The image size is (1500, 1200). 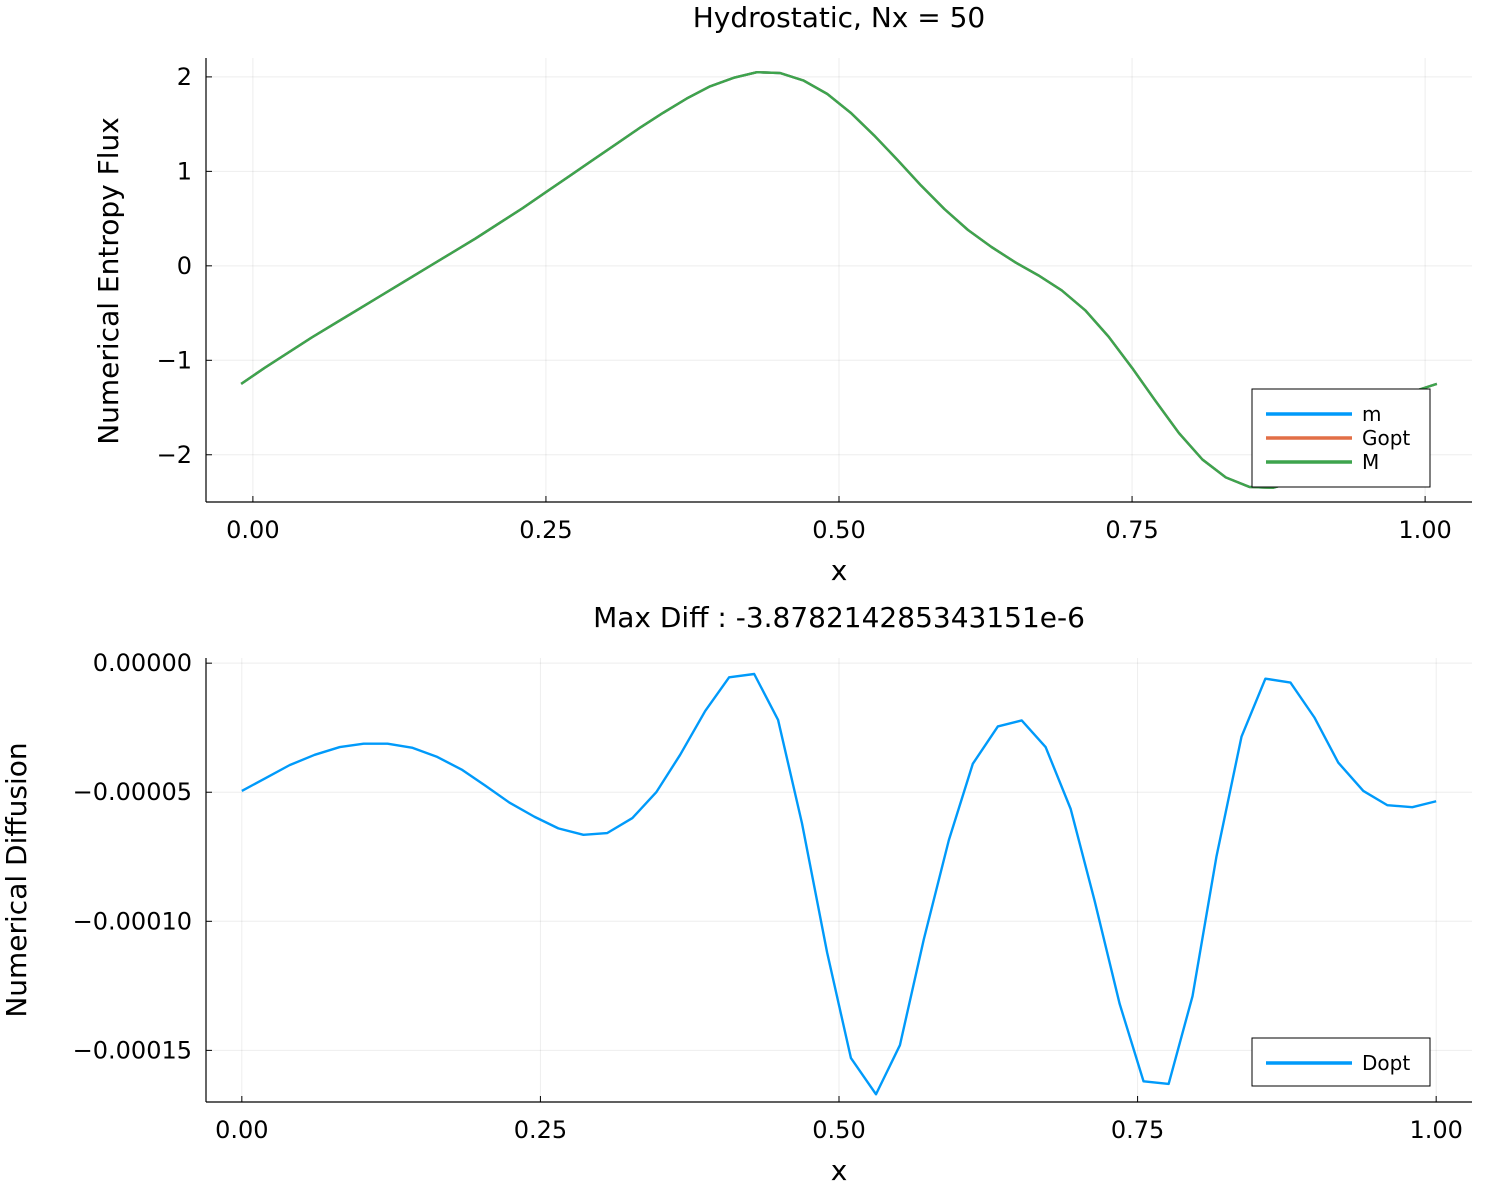 What do you see at coordinates (1131, 530) in the screenshot?
I see `top-x-tick-label: 0.75` at bounding box center [1131, 530].